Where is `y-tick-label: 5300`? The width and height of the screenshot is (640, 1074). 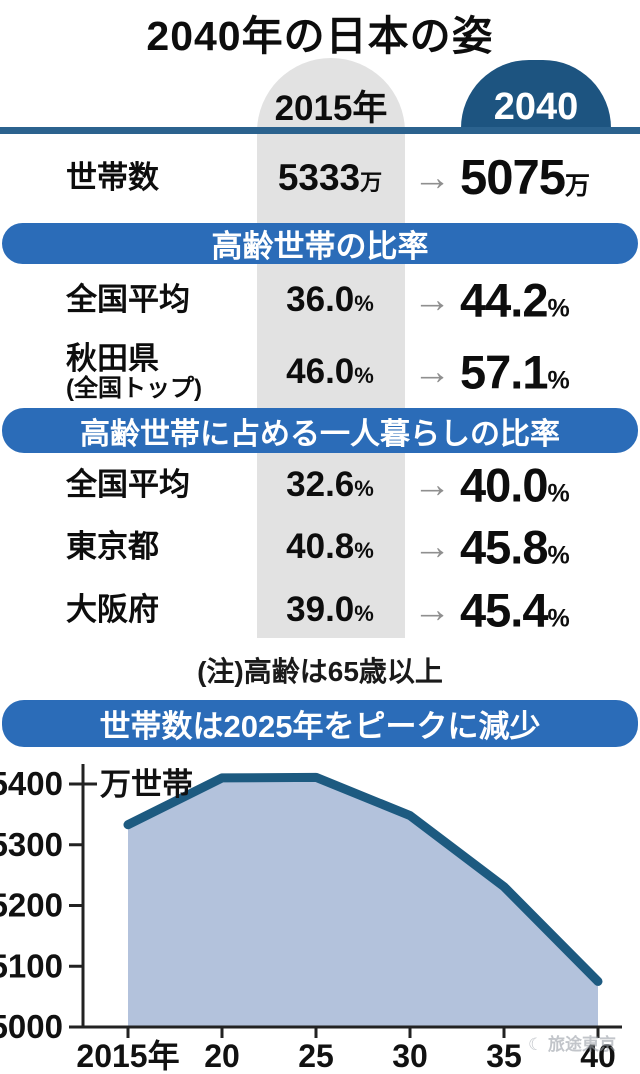 y-tick-label: 5300 is located at coordinates (31, 844).